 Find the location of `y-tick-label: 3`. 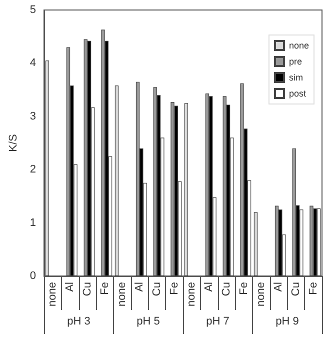

y-tick-label: 3 is located at coordinates (33, 116).